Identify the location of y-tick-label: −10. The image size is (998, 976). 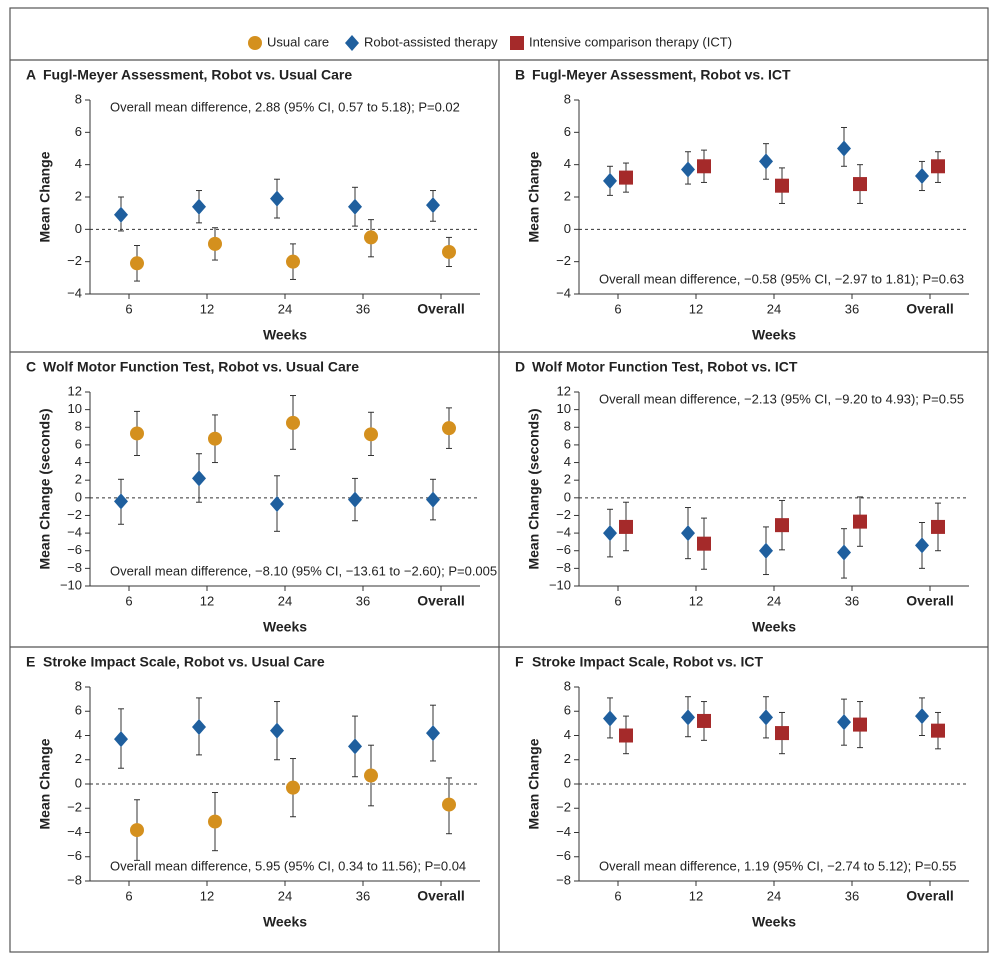
(71, 584).